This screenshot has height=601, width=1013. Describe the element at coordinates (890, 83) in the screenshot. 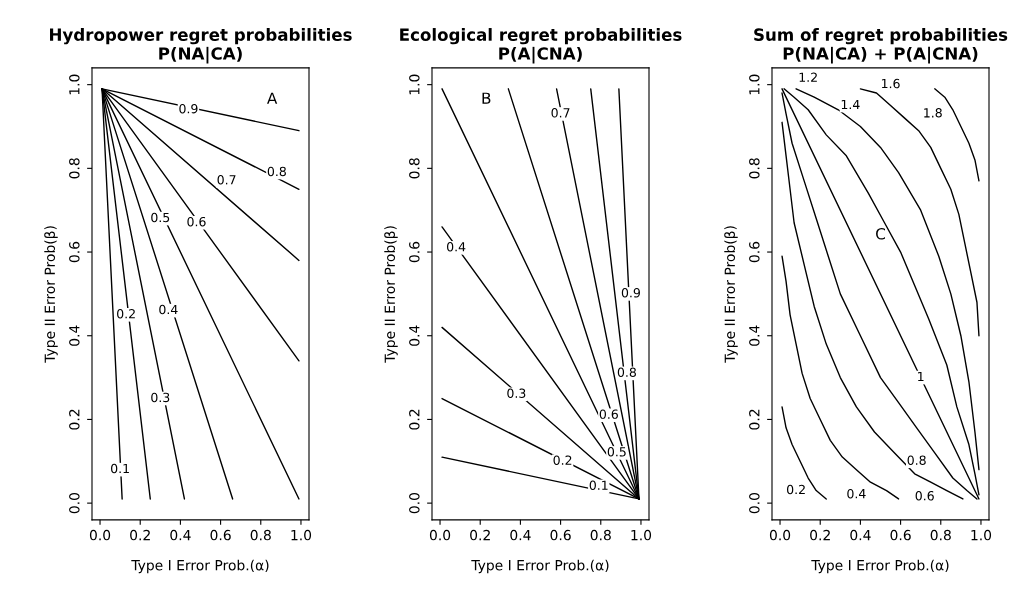

I see `annotation: 1.6` at that location.